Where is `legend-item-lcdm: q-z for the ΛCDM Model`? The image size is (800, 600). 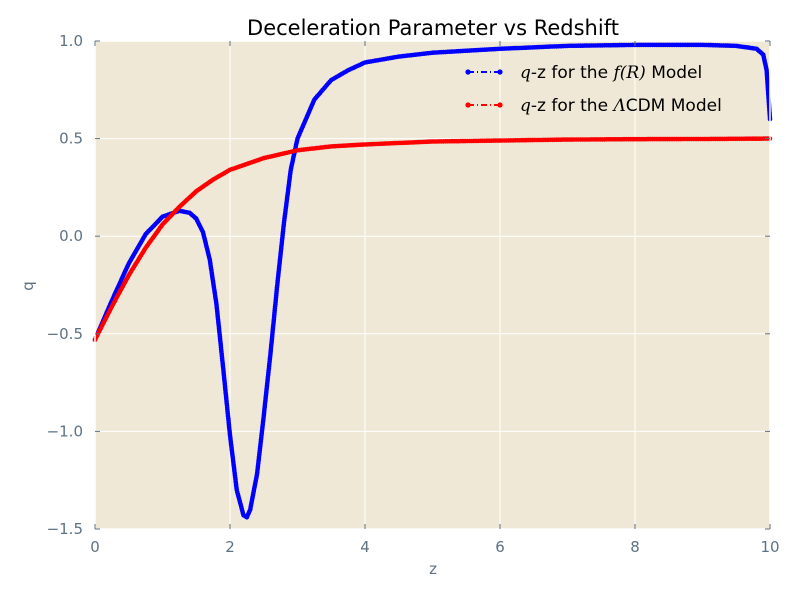
legend-item-lcdm: q-z for the ΛCDM Model is located at coordinates (593, 106).